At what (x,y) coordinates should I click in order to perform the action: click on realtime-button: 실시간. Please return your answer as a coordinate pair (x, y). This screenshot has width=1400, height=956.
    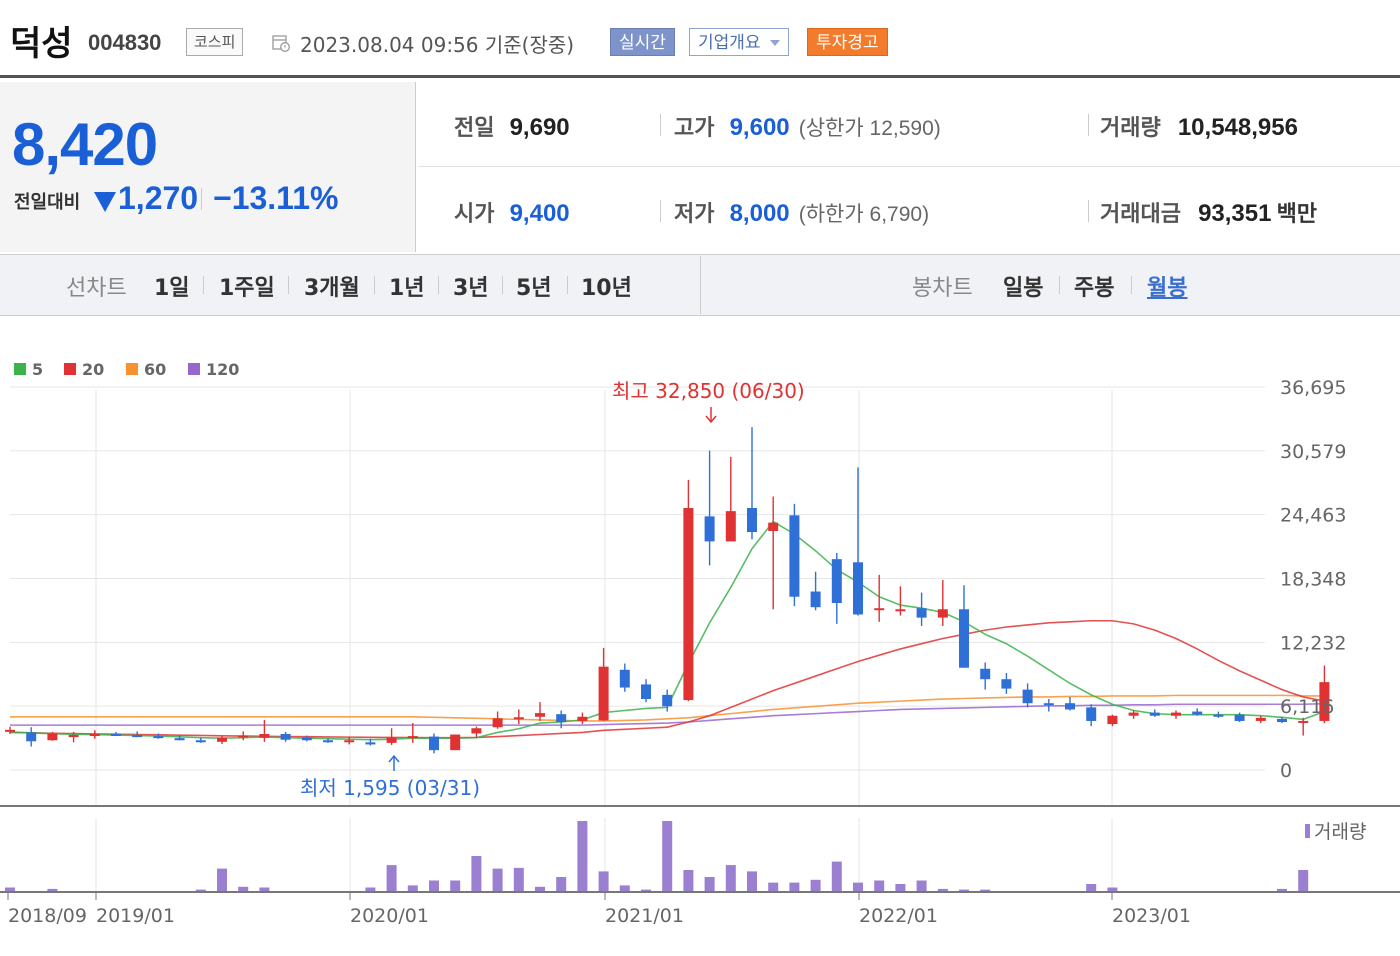
    Looking at the image, I should click on (642, 42).